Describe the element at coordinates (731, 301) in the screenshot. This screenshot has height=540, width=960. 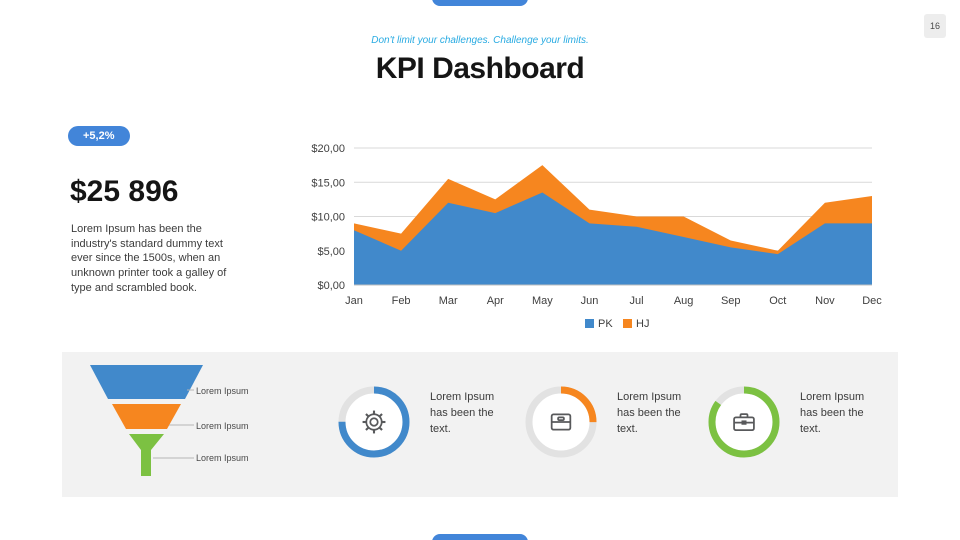
I see `svg-text: Sep` at that location.